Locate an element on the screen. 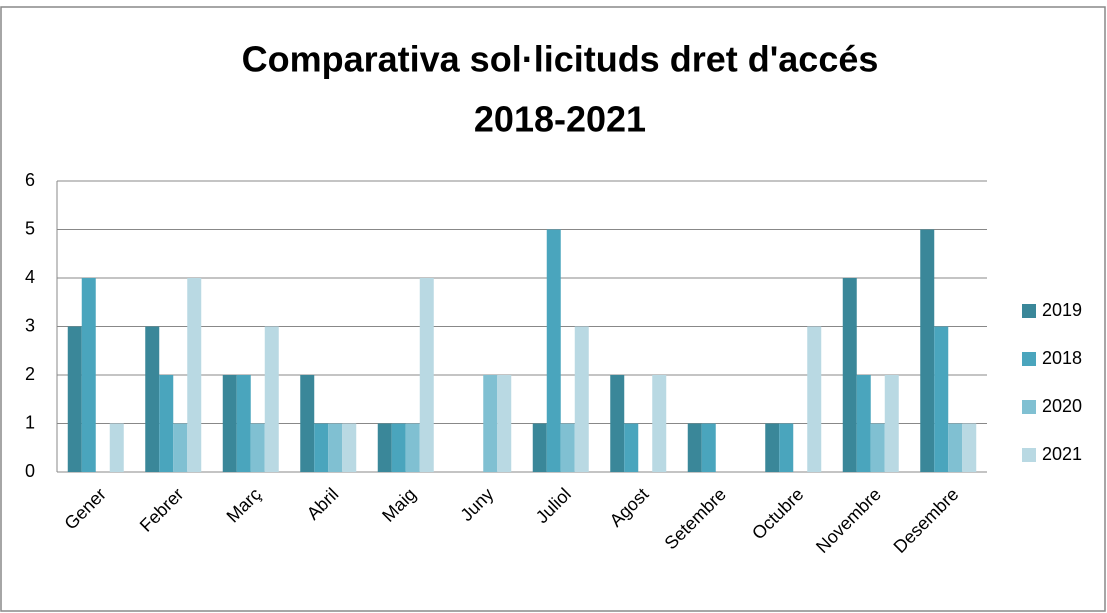 This screenshot has height=613, width=1107. y-tick-label: 0 is located at coordinates (30, 471).